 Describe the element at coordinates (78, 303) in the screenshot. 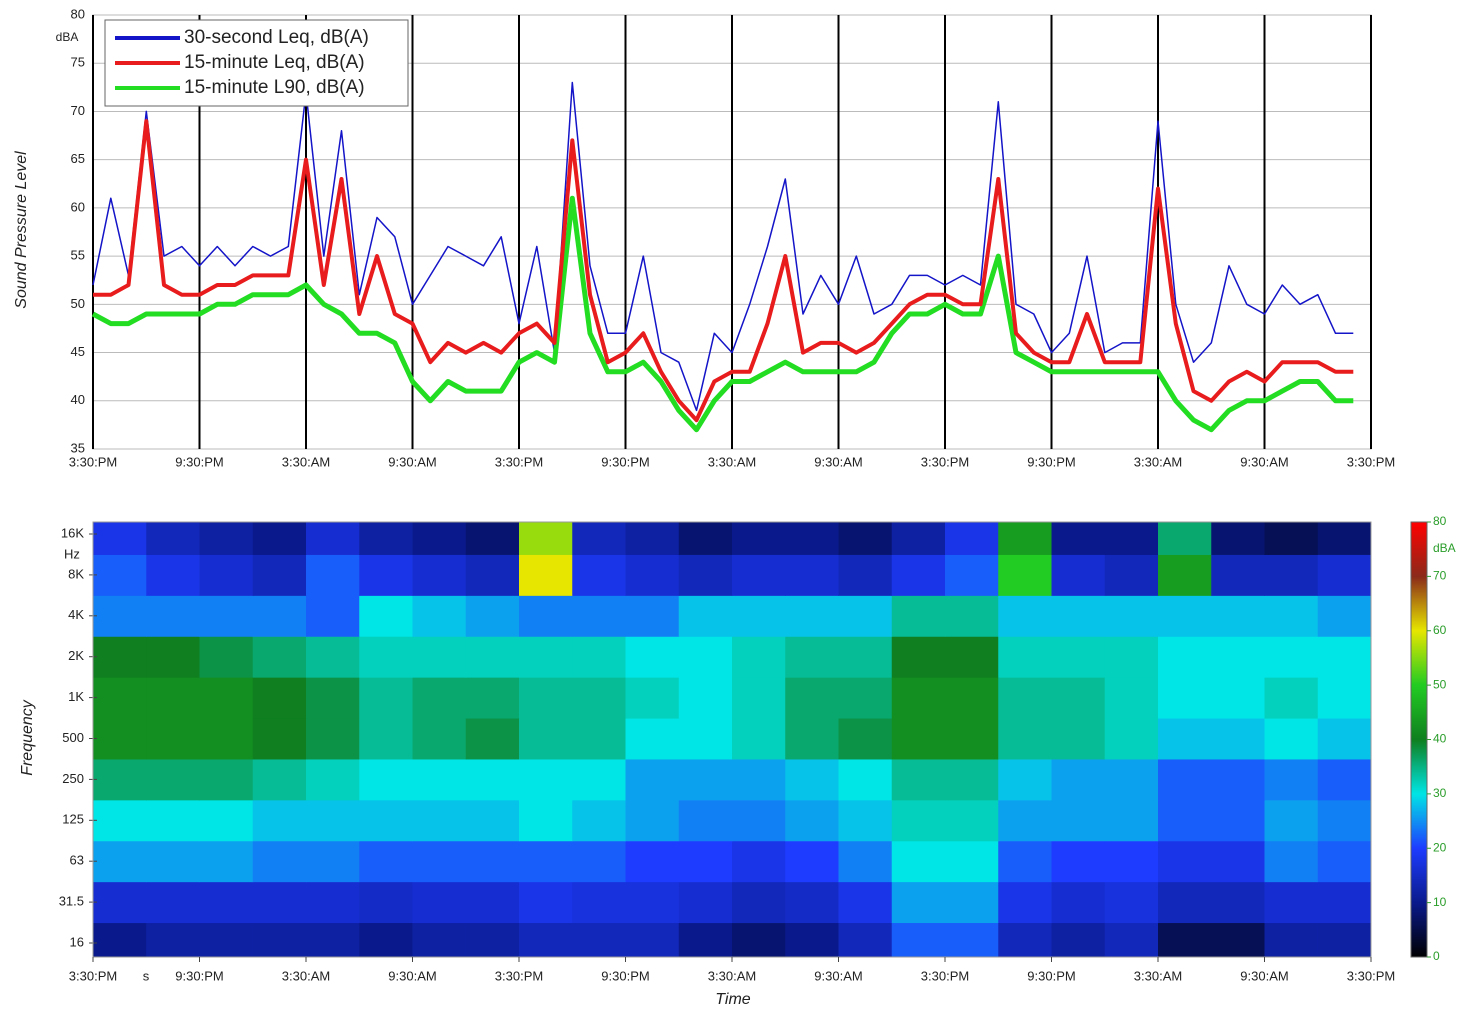

I see `y-tick-label: 50` at that location.